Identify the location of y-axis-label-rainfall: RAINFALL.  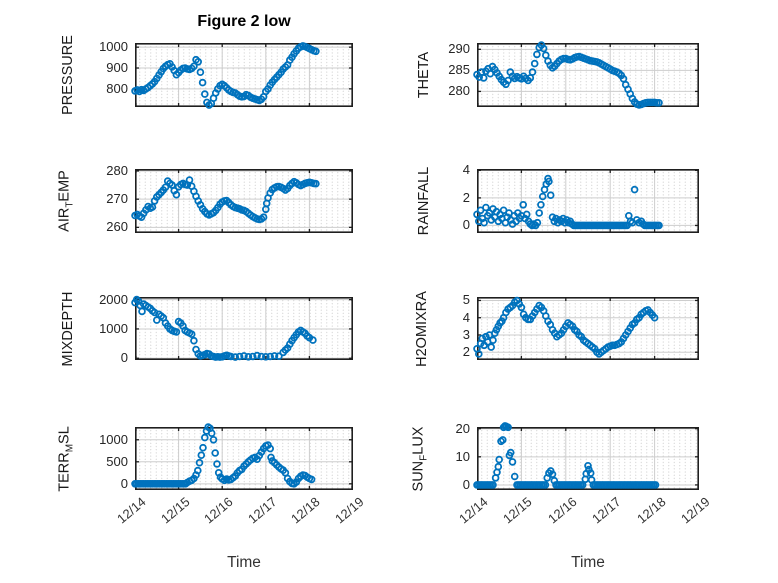
(424, 201).